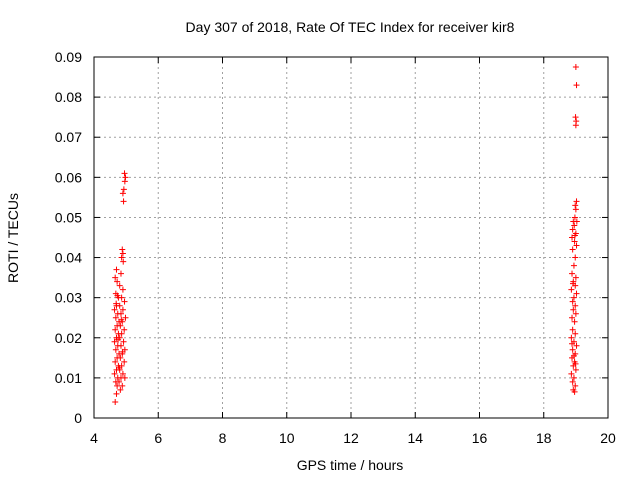 Image resolution: width=640 pixels, height=480 pixels. What do you see at coordinates (158, 438) in the screenshot?
I see `x-tick-label: 6` at bounding box center [158, 438].